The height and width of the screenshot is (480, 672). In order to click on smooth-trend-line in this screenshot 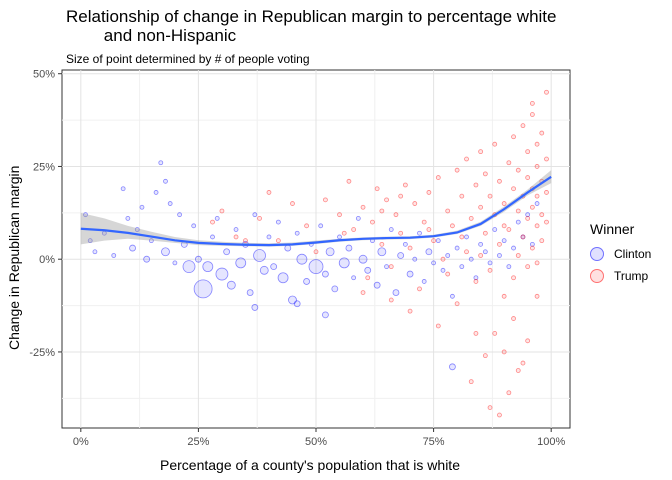, I will do `click(316, 211)`.